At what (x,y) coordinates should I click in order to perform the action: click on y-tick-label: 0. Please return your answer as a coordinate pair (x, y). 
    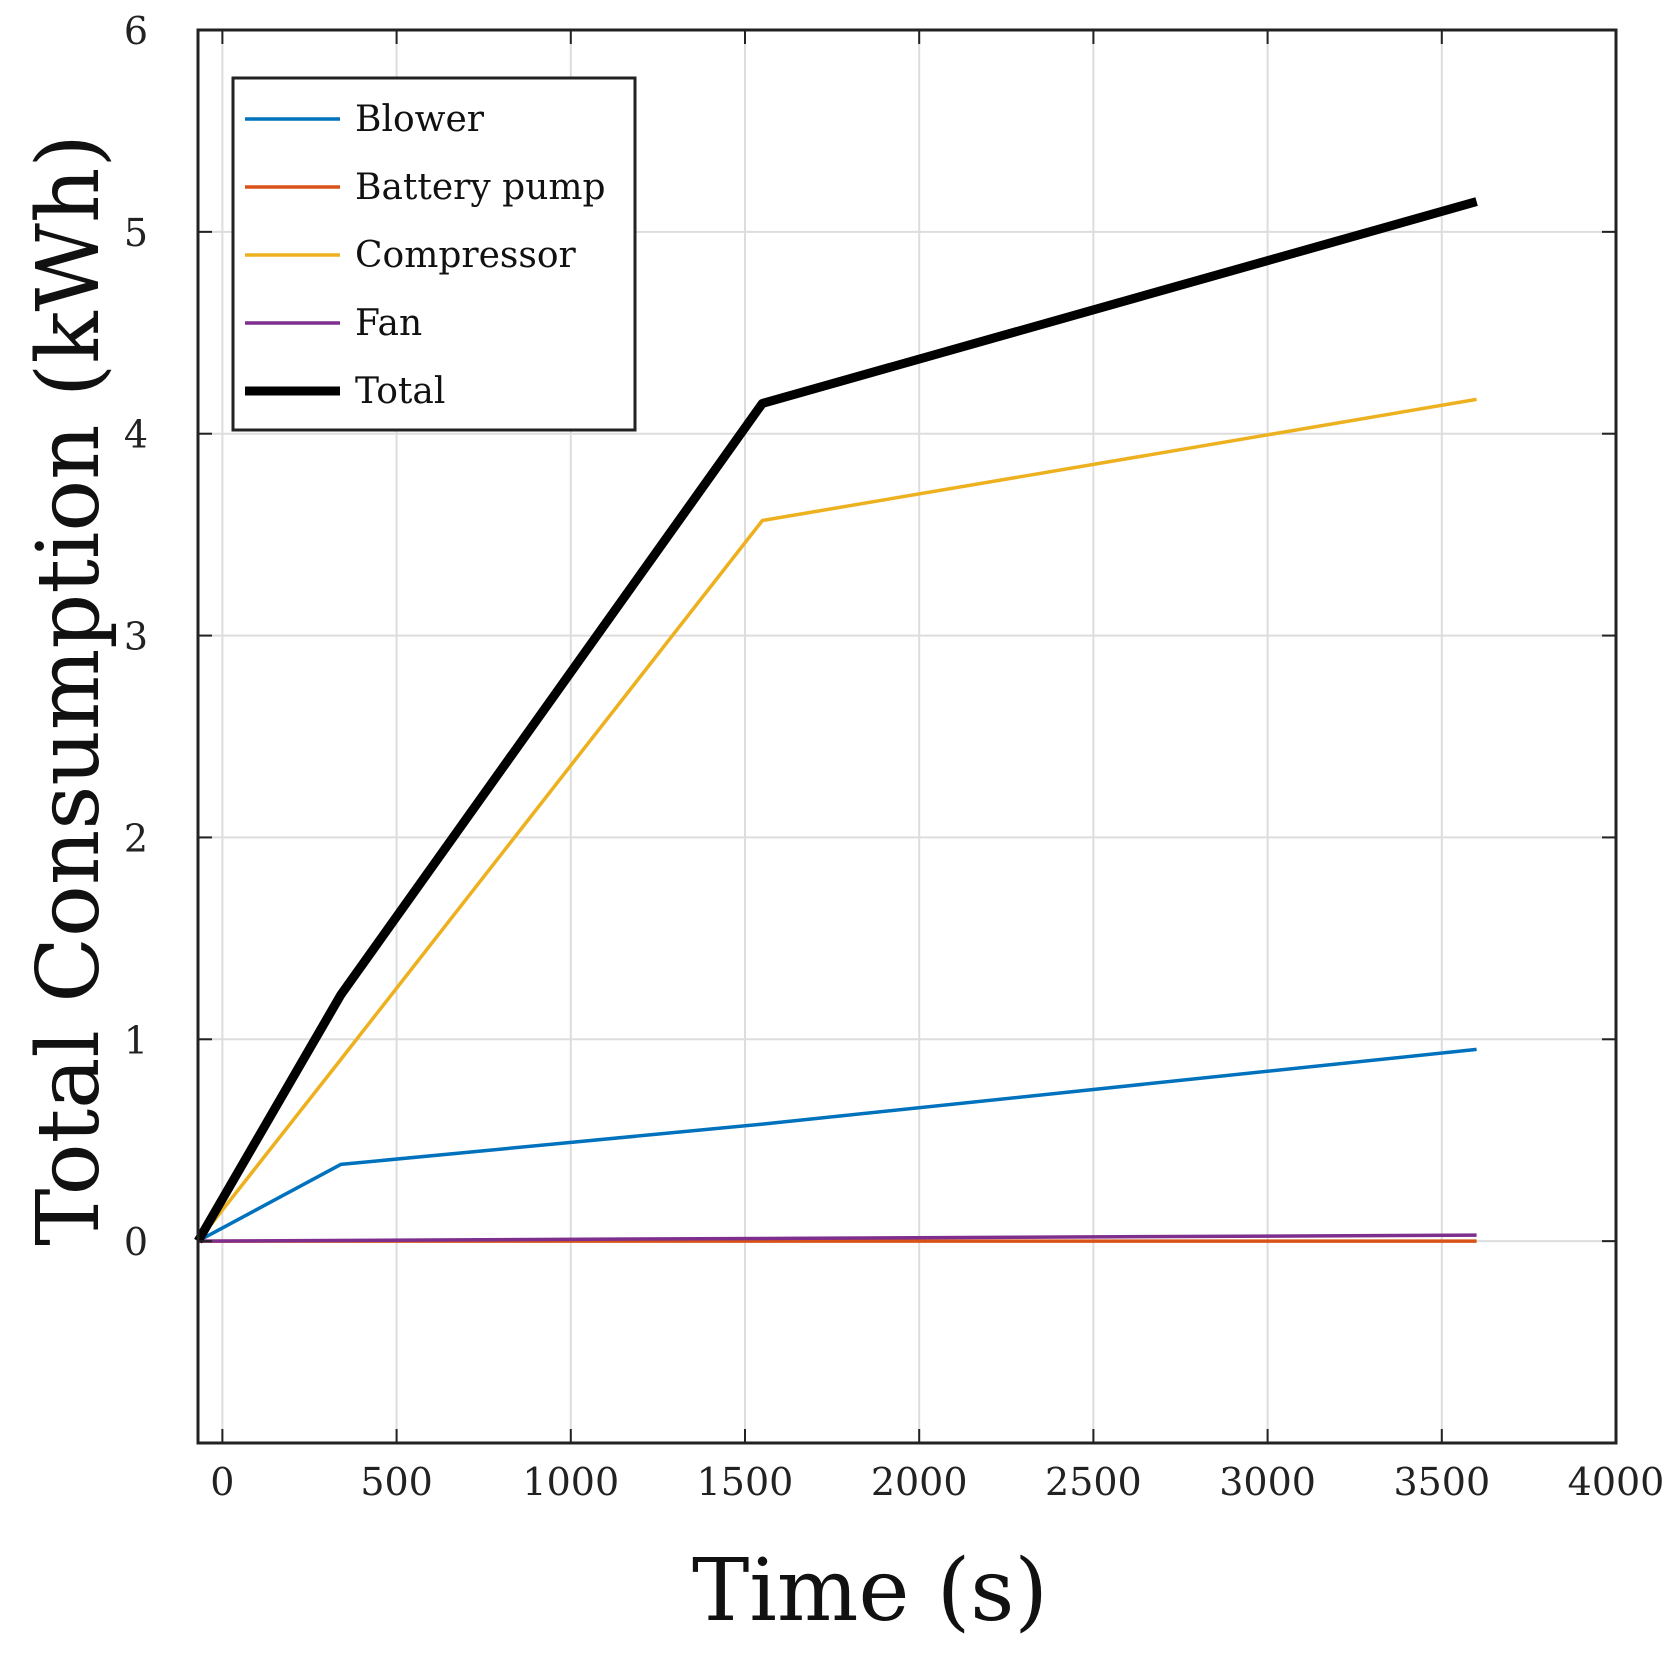
    Looking at the image, I should click on (136, 1242).